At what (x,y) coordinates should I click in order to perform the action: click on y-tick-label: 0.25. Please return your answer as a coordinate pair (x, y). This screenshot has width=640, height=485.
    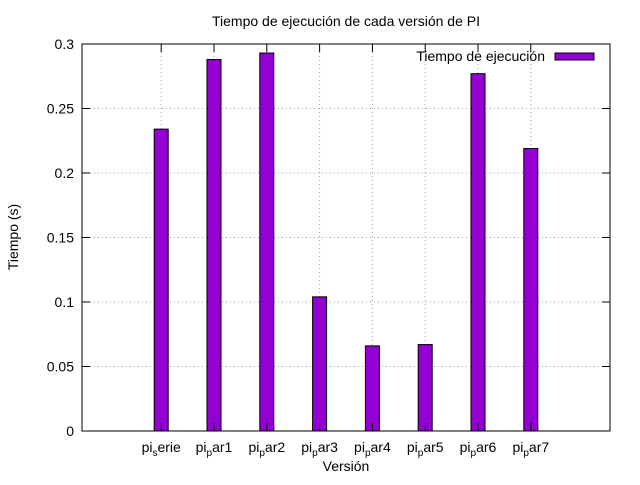
    Looking at the image, I should click on (60, 109).